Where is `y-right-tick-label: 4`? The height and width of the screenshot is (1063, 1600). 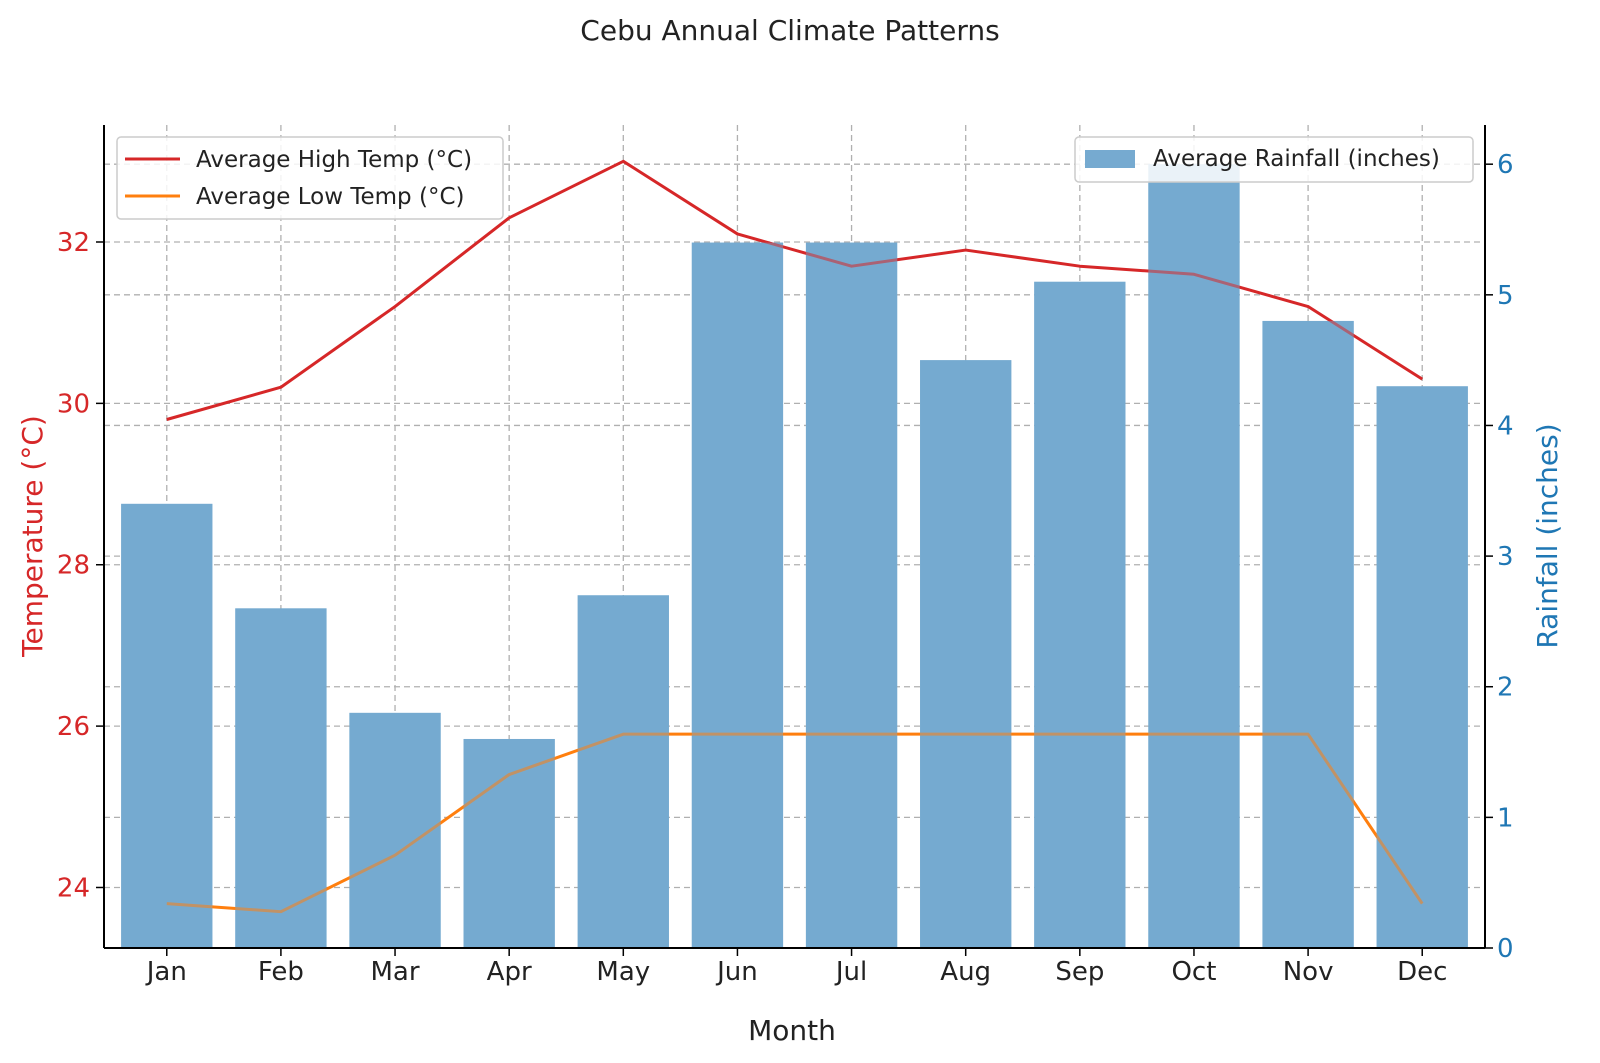 y-right-tick-label: 4 is located at coordinates (1505, 426).